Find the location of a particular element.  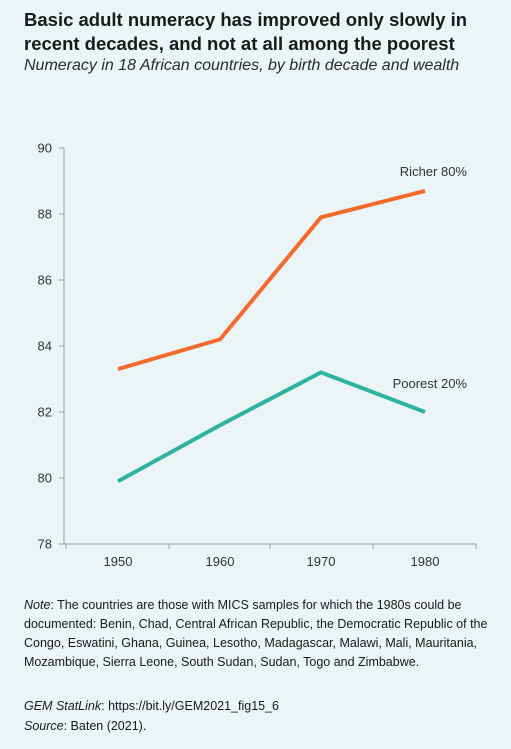

statlink-text: : https://bit.ly/GEM2021_fig15_6 is located at coordinates (190, 706).